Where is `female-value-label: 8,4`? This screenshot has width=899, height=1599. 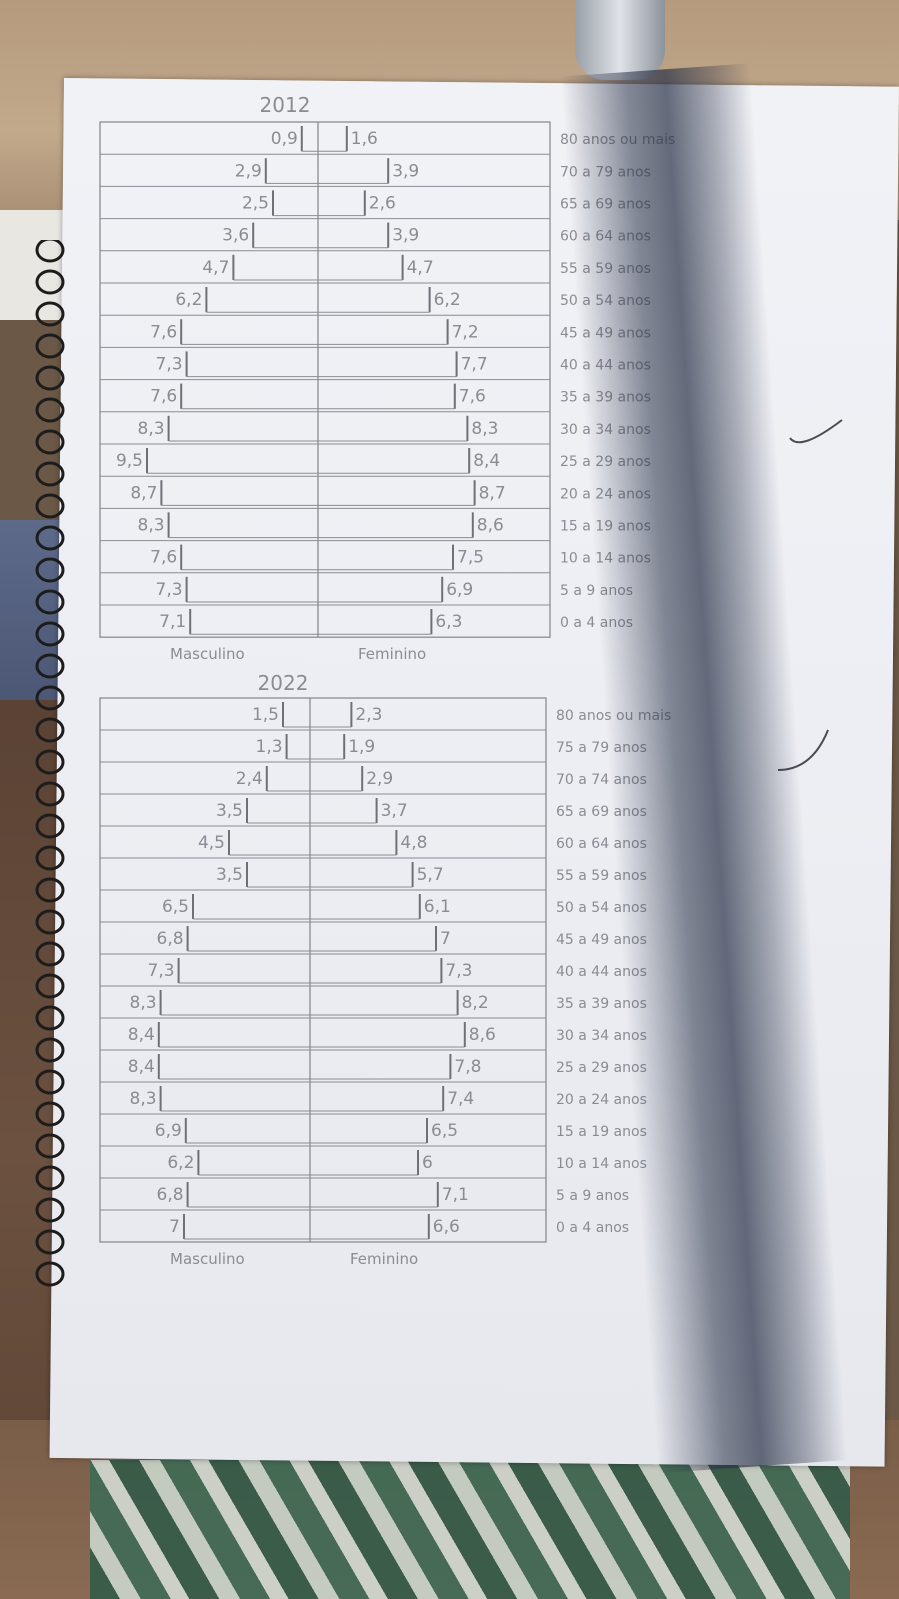
female-value-label: 8,4 is located at coordinates (486, 461).